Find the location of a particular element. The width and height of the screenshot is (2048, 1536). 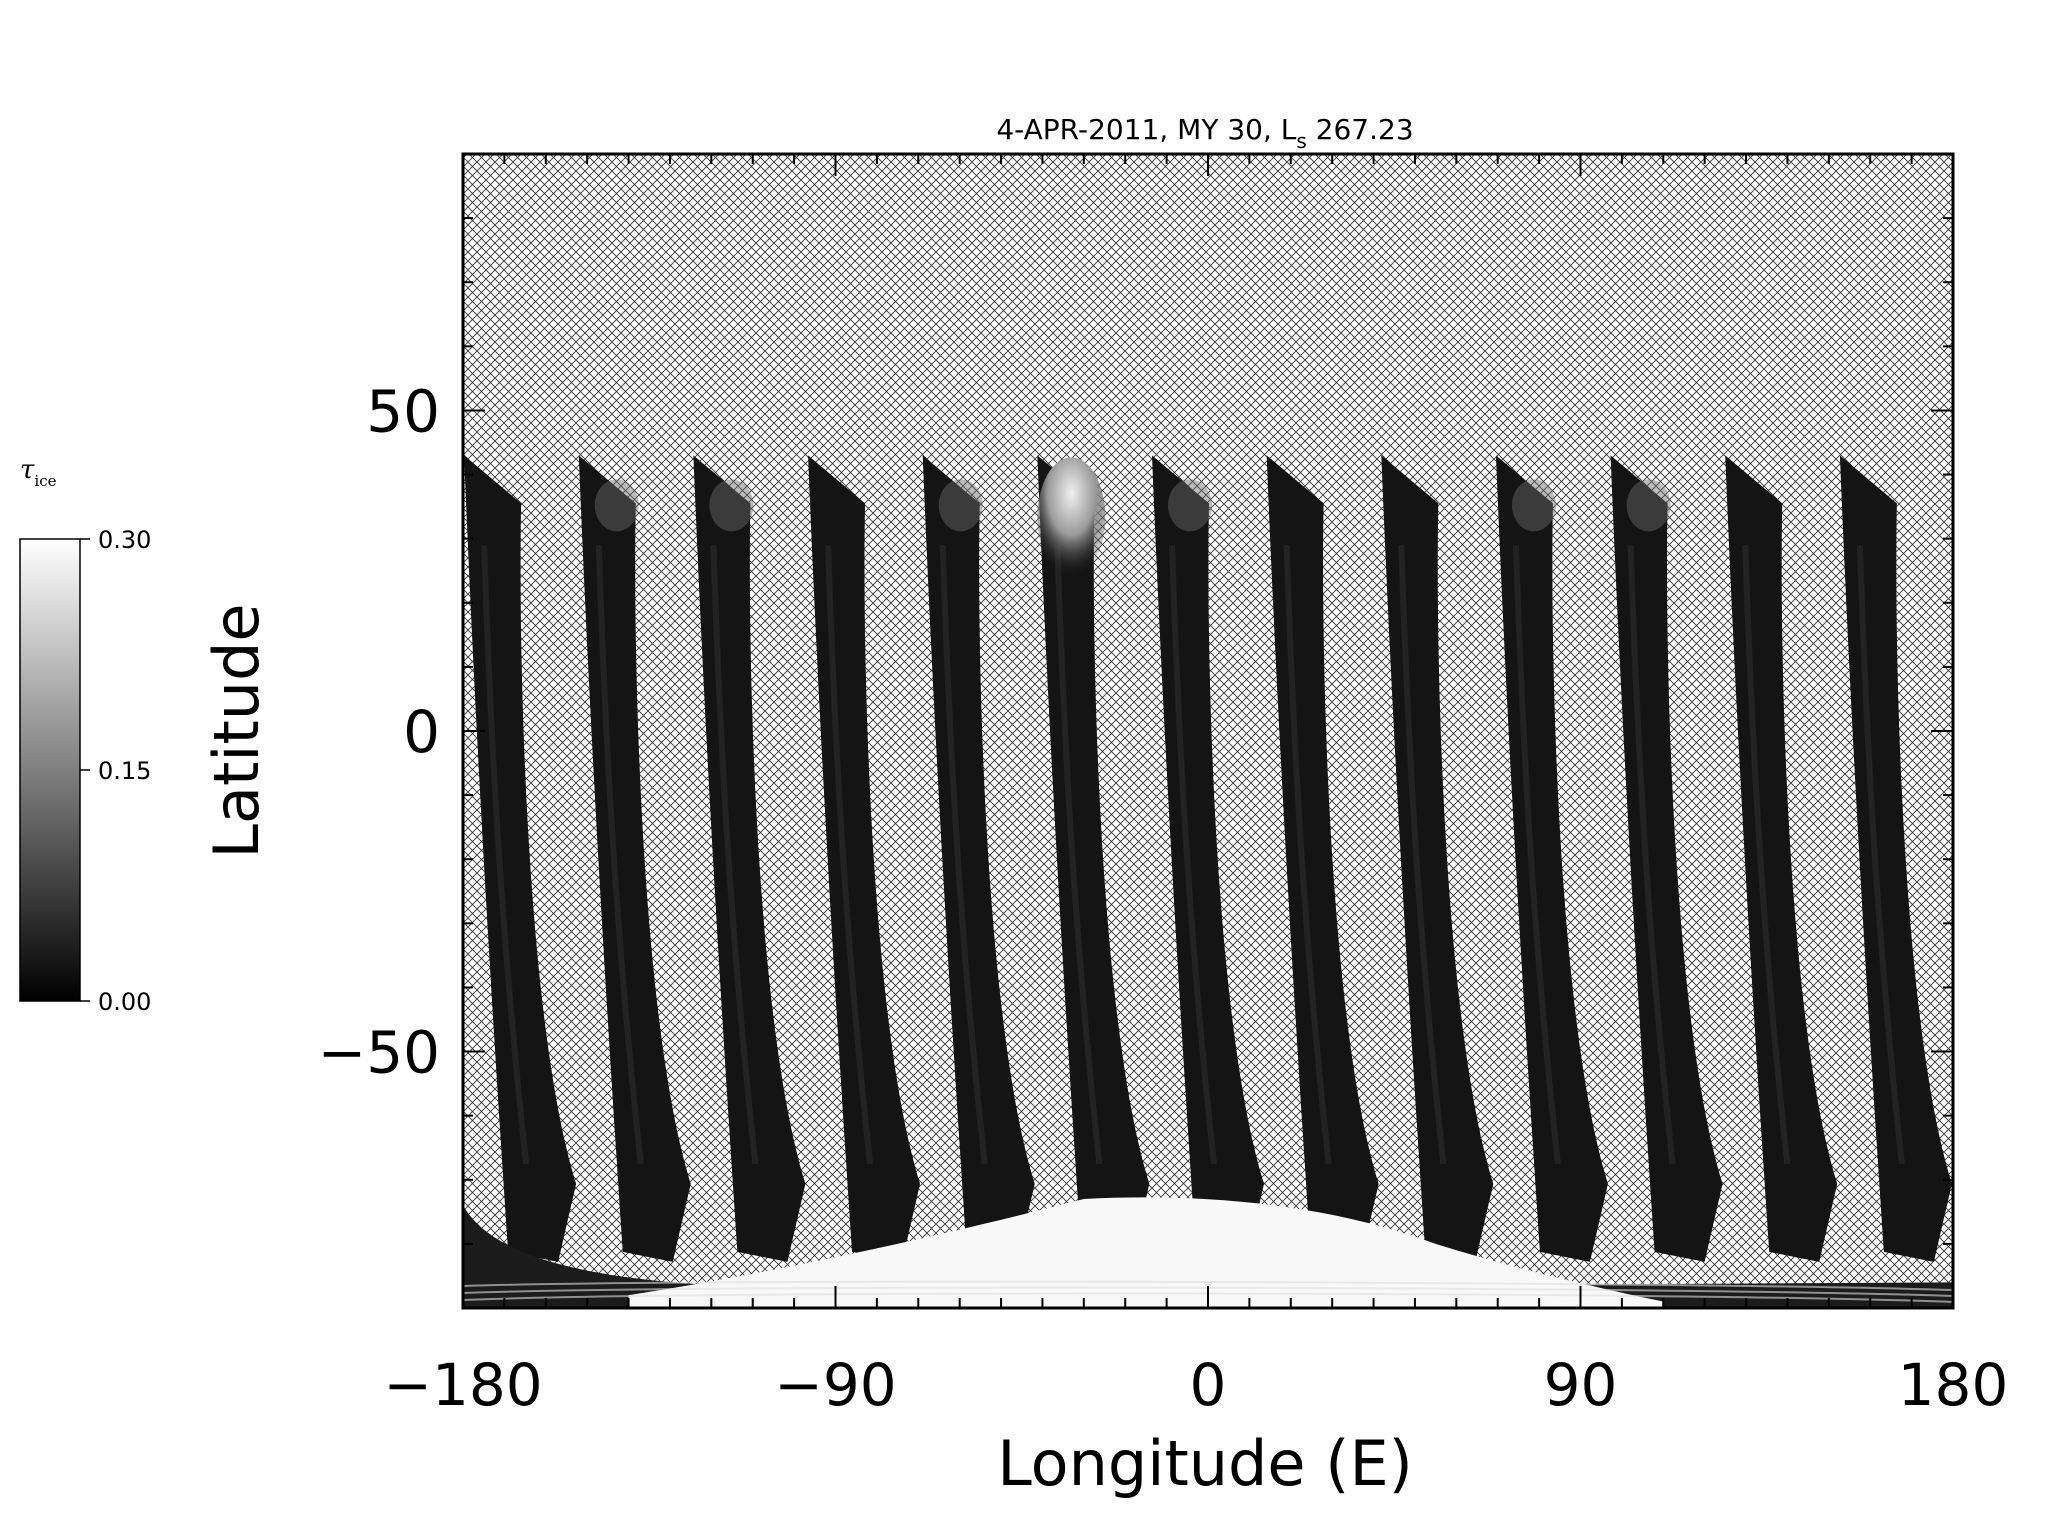

x-axis-label: Longitude (E) is located at coordinates (1205, 1463).